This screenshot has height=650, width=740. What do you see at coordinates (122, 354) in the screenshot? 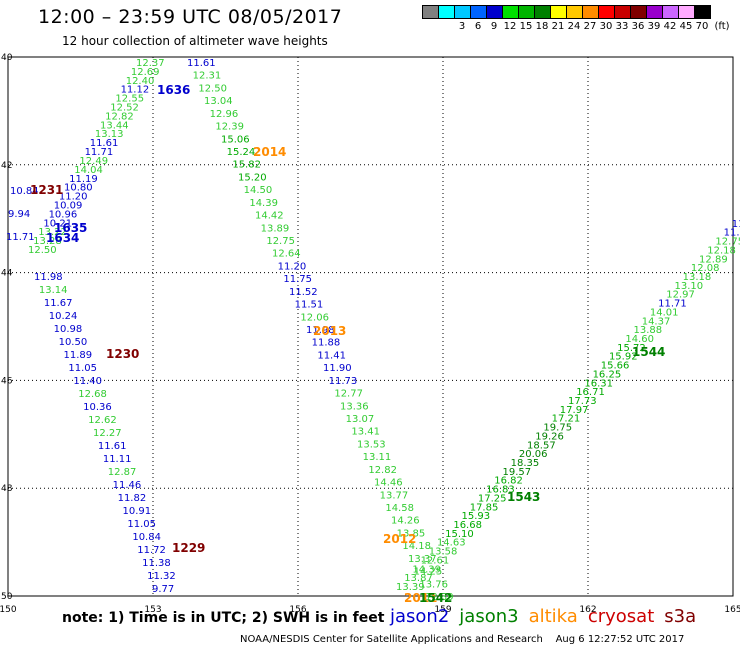
I see `pass-id-label: 1230` at bounding box center [122, 354].